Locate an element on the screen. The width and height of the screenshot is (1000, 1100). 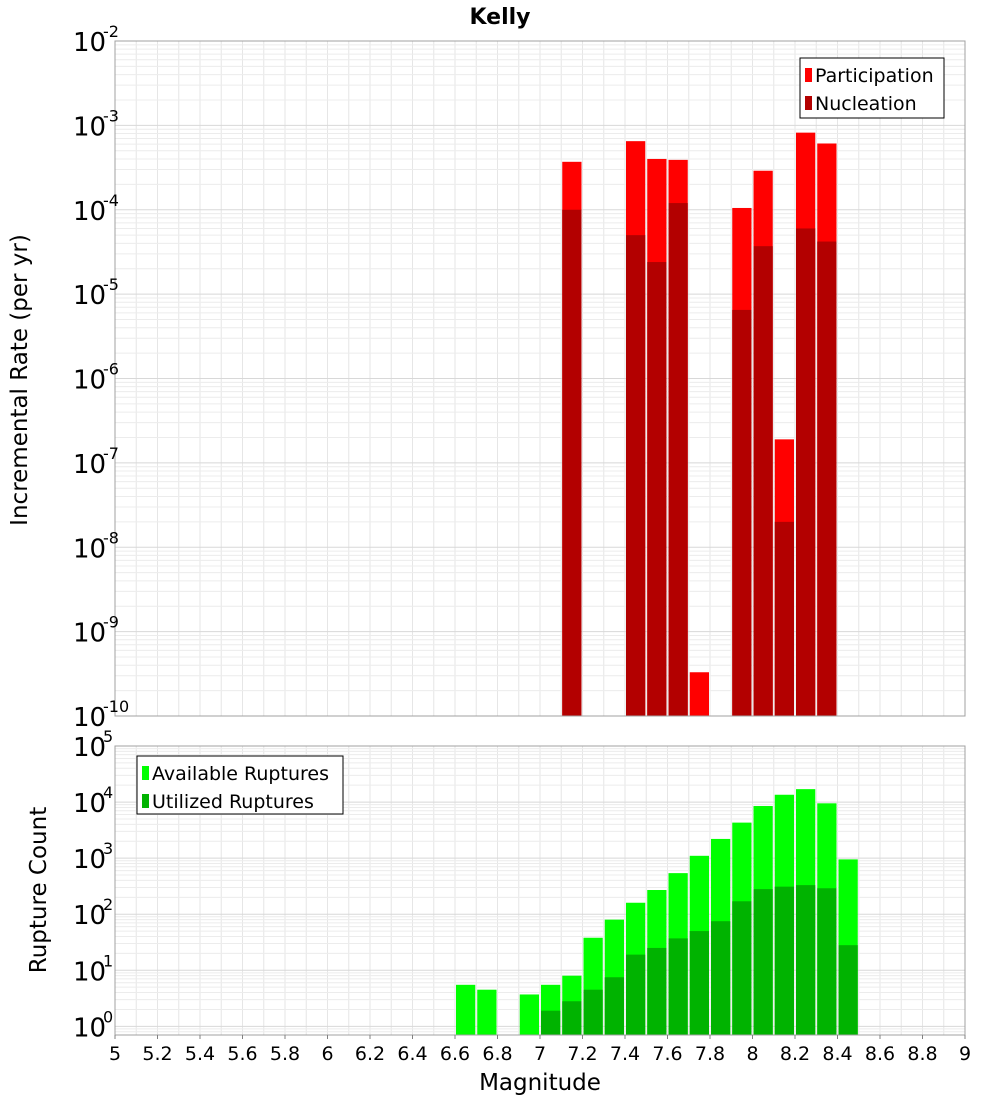
bottom-y-tick-label: 10³ is located at coordinates (93, 857).